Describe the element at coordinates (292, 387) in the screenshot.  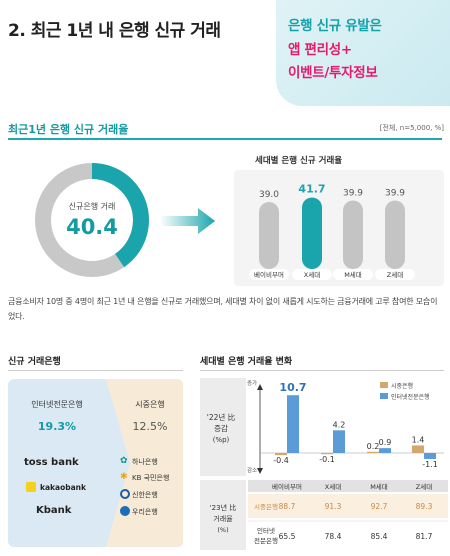
I see `change-bar-value: 10.7` at that location.